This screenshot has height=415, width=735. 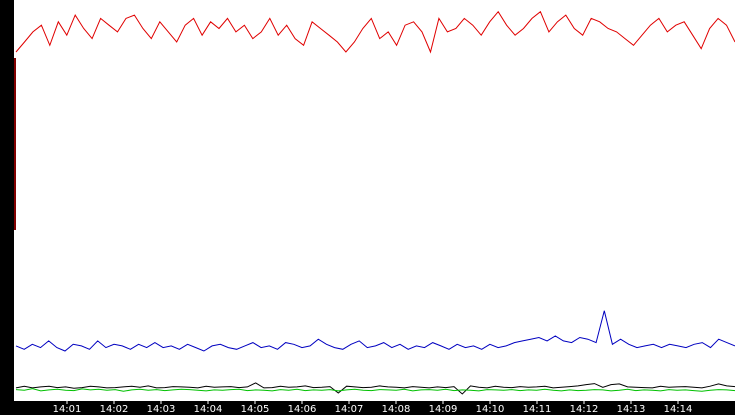 What do you see at coordinates (584, 409) in the screenshot?
I see `x-tick-label: 14:12` at bounding box center [584, 409].